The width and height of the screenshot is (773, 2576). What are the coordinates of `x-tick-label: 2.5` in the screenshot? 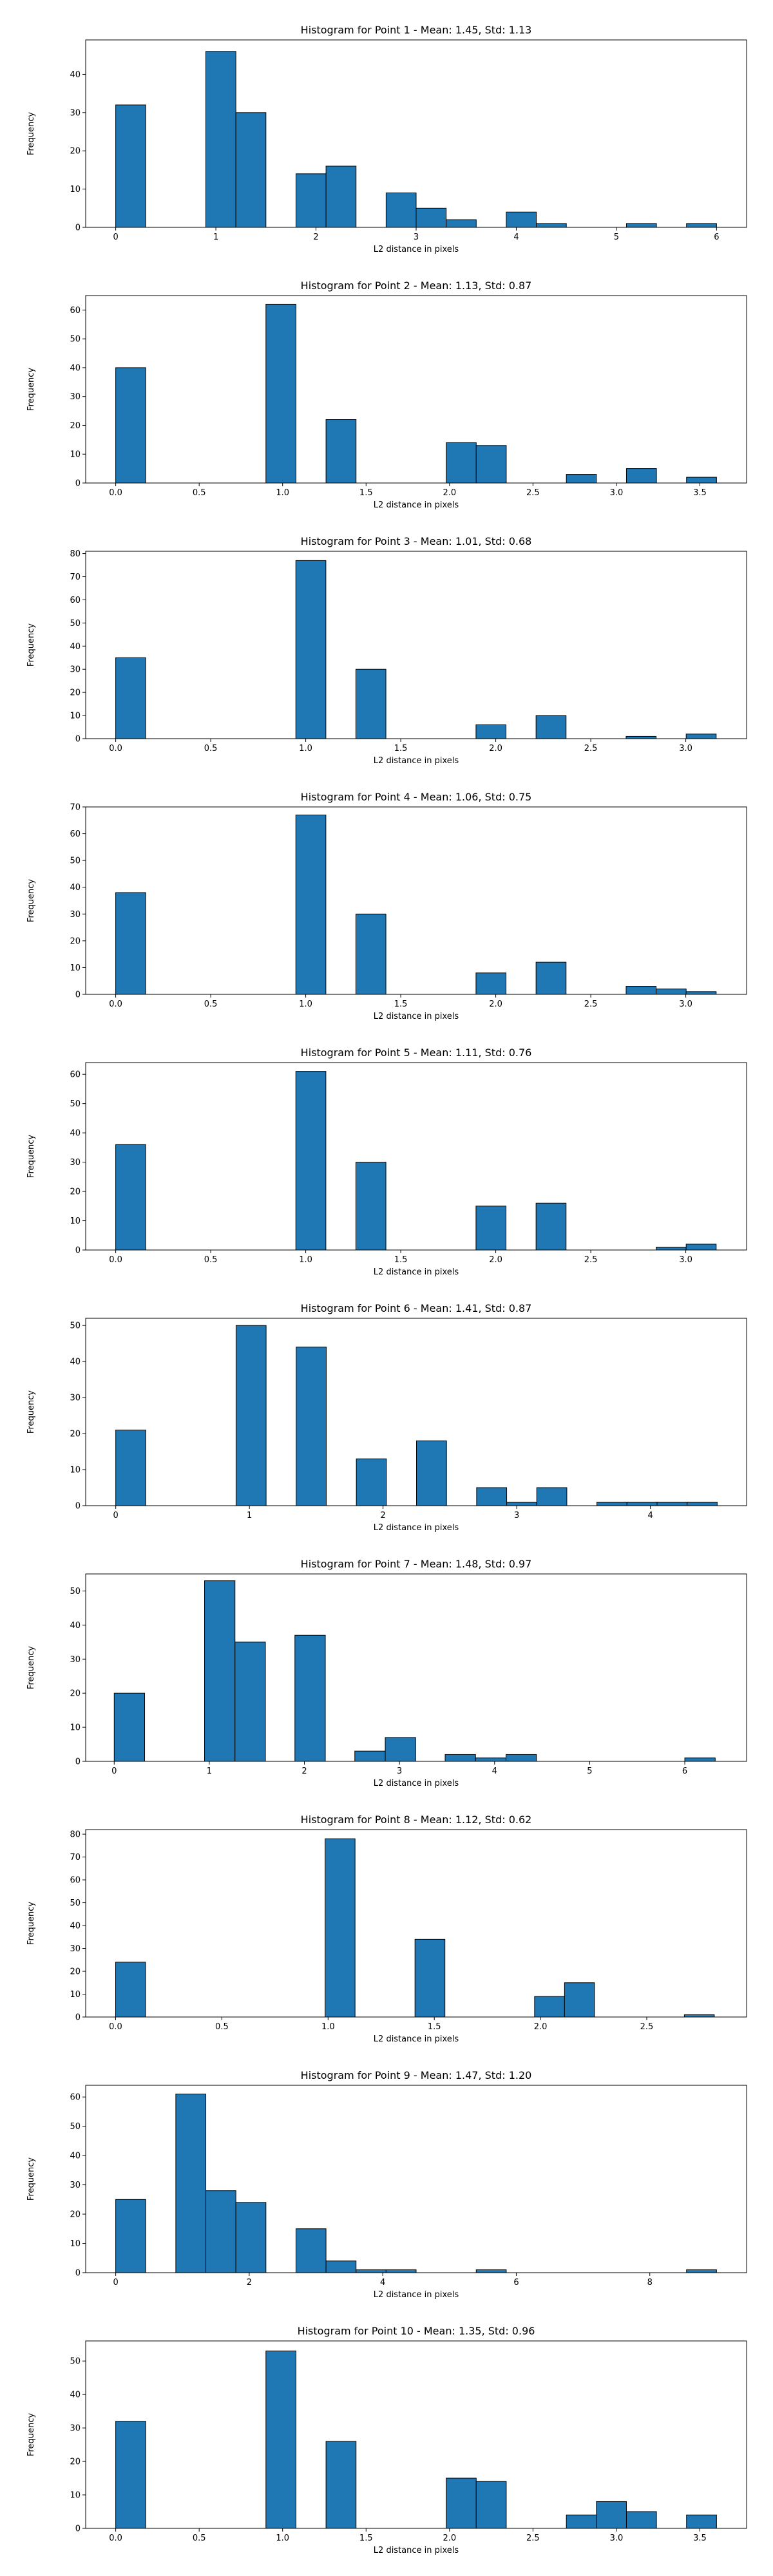 It's located at (591, 749).